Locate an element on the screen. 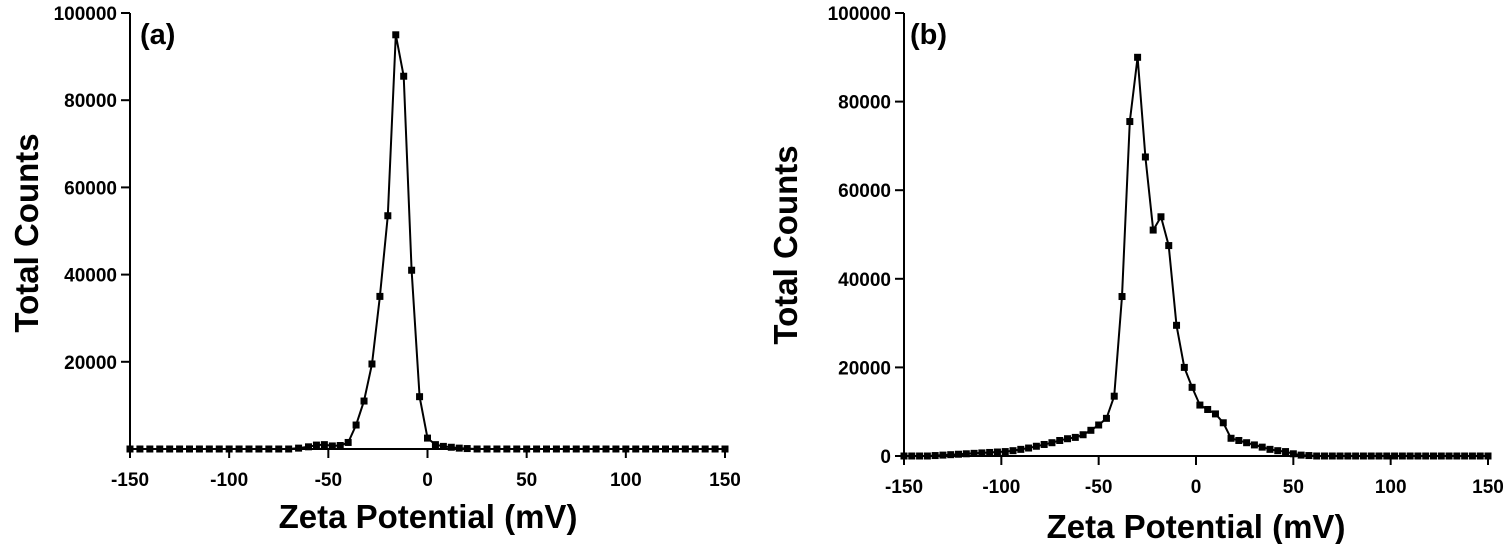 This screenshot has height=544, width=1512. panel-b-x-tick-label: -150 is located at coordinates (904, 487).